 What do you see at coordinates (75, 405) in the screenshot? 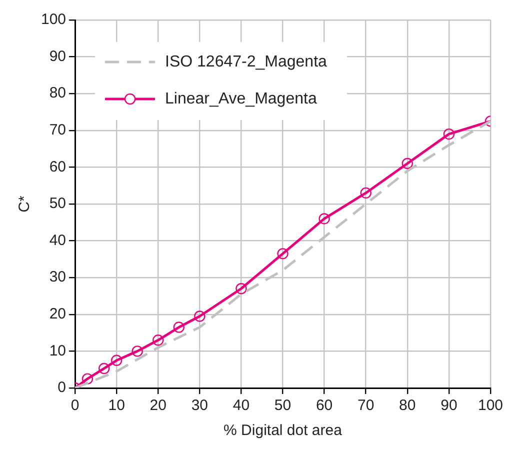
I see `x-tick-label: 0` at bounding box center [75, 405].